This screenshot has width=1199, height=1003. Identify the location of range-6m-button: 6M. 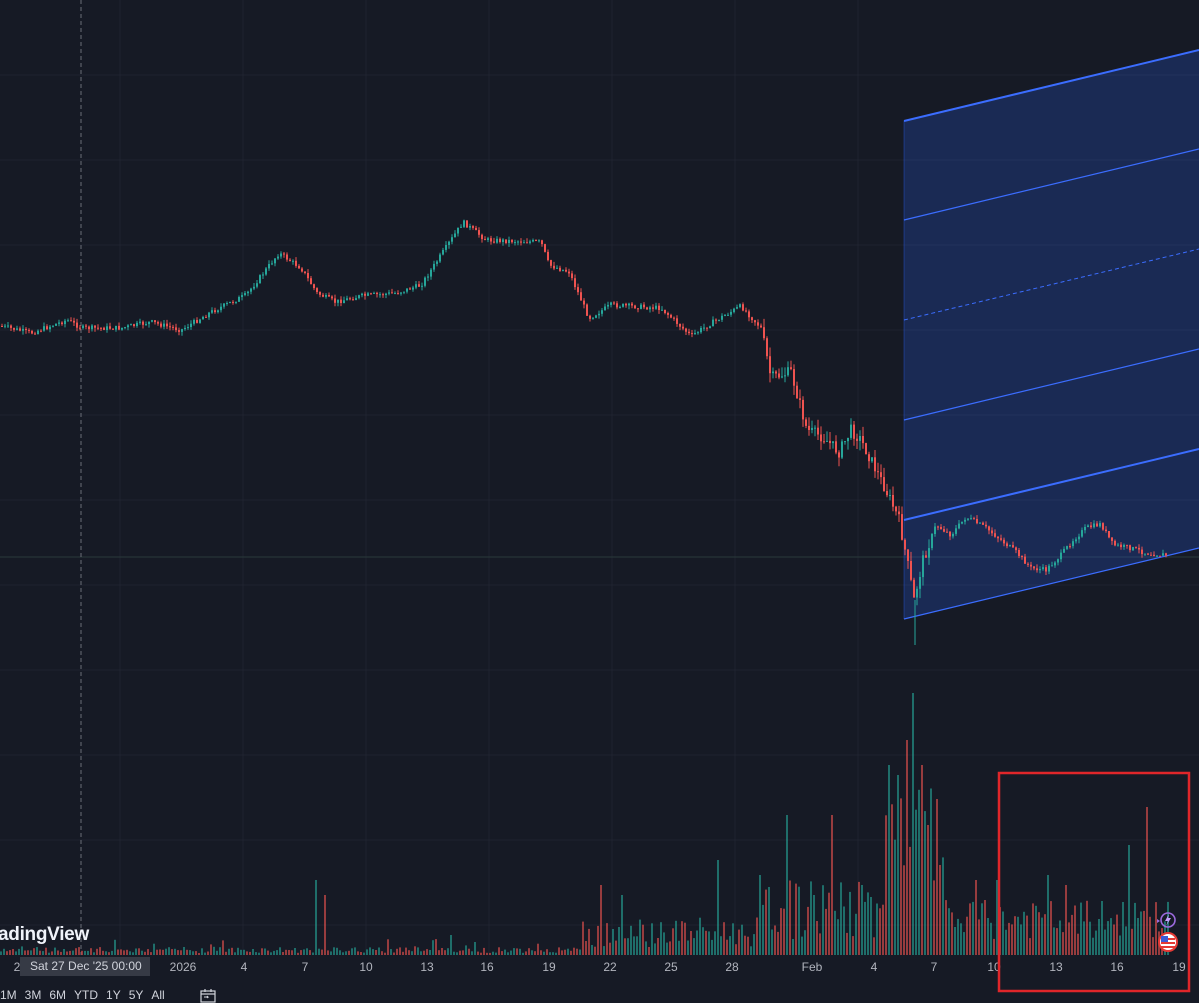
(58, 995).